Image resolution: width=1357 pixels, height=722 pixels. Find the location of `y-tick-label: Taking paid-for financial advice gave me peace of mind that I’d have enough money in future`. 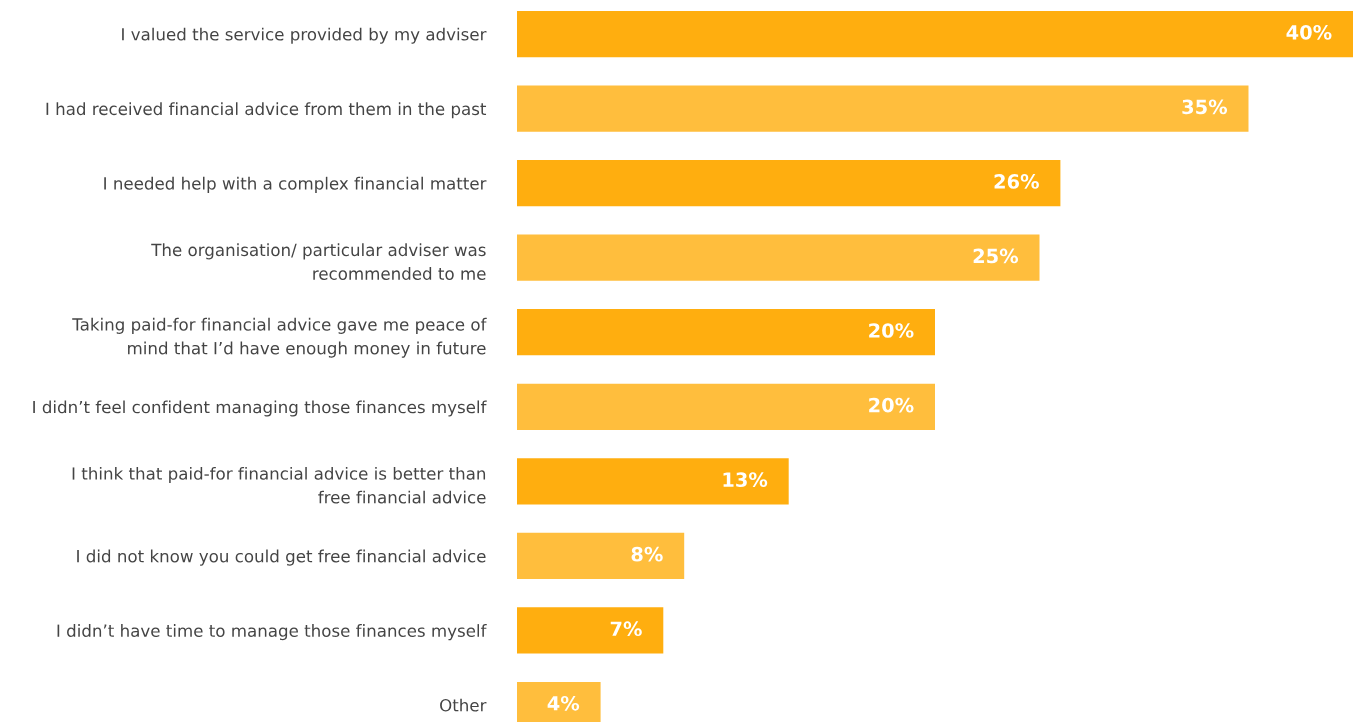

y-tick-label: Taking paid-for financial advice gave me peace of mind that I’d have enough money in future is located at coordinates (279, 337).